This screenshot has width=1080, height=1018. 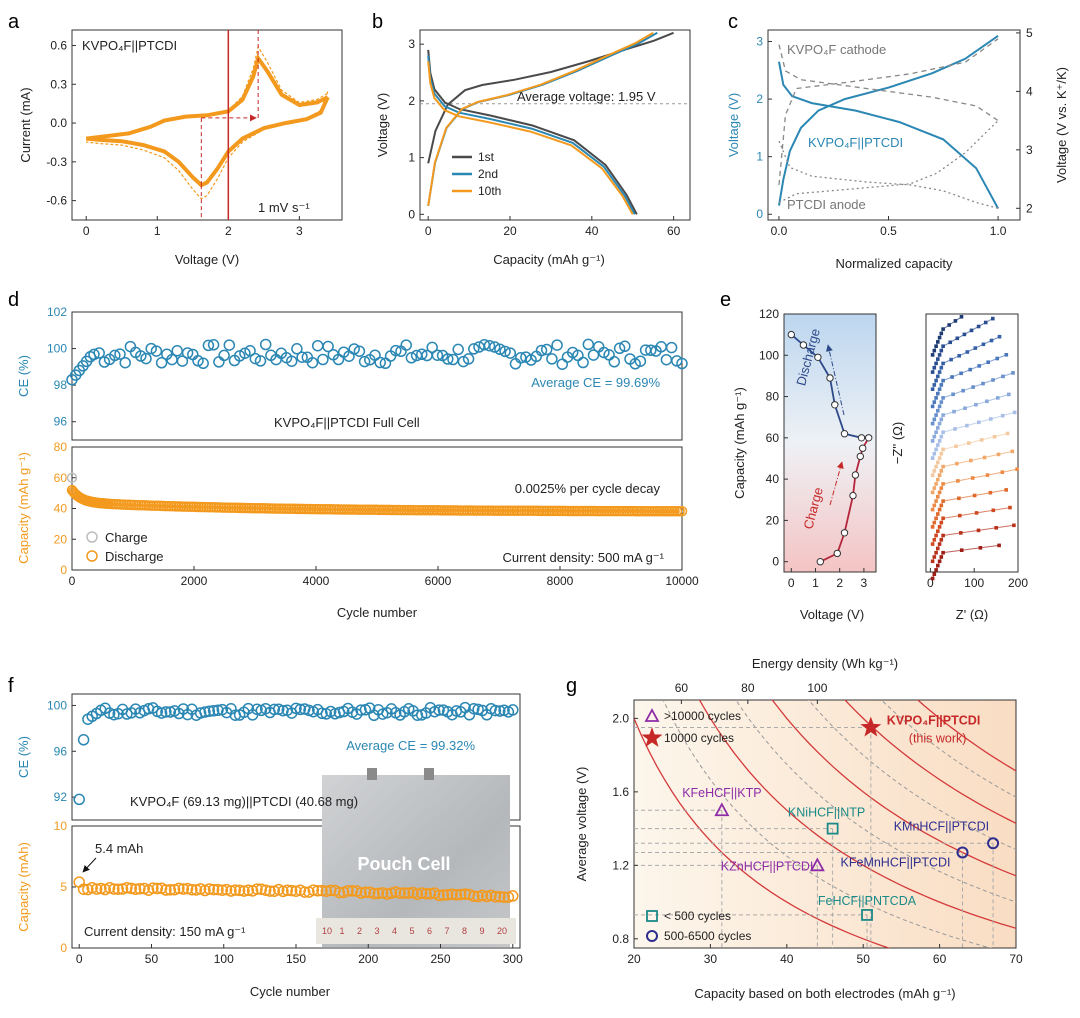 I want to click on panel-b-charge-curve-10th, so click(x=540, y=118).